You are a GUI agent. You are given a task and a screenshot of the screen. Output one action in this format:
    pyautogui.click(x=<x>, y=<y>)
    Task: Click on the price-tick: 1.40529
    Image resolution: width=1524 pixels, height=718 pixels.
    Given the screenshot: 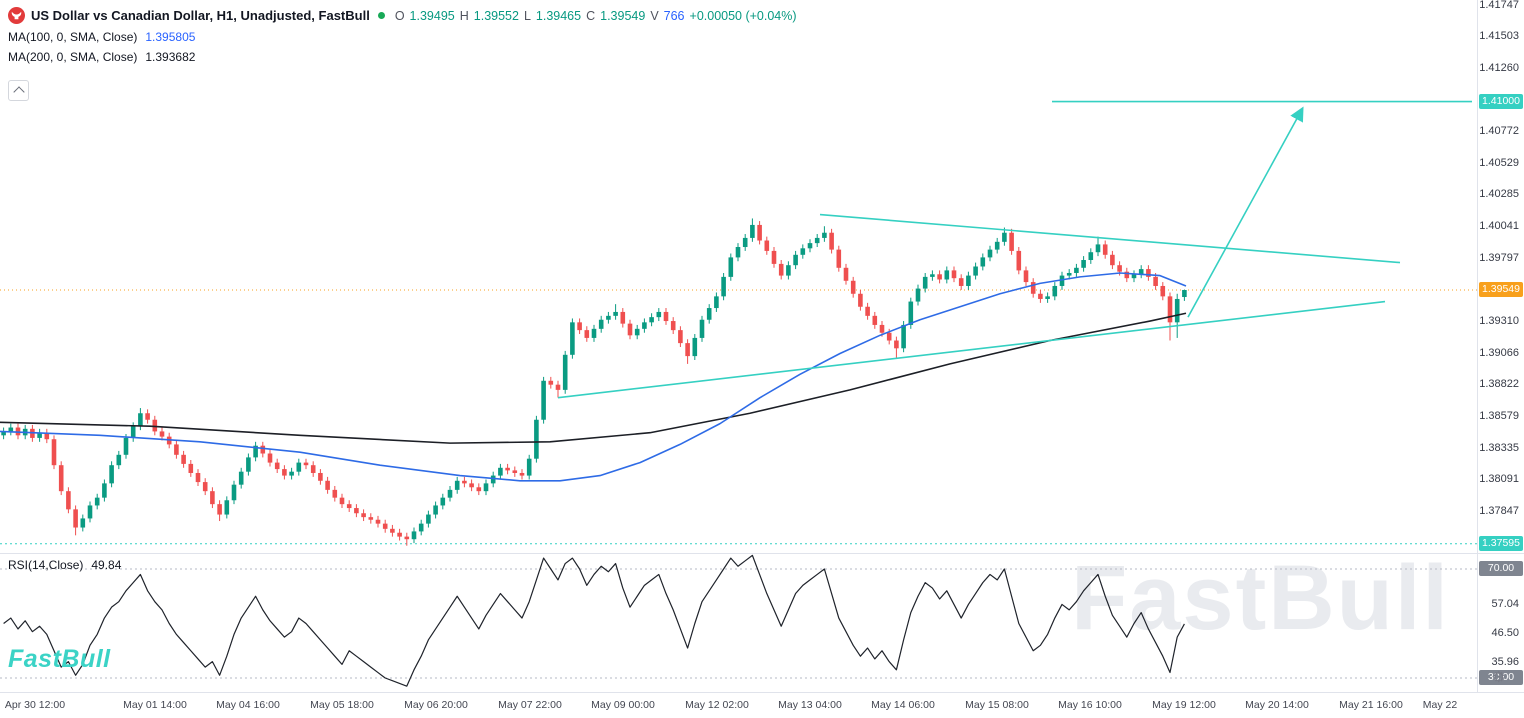 What is the action you would take?
    pyautogui.click(x=1499, y=162)
    